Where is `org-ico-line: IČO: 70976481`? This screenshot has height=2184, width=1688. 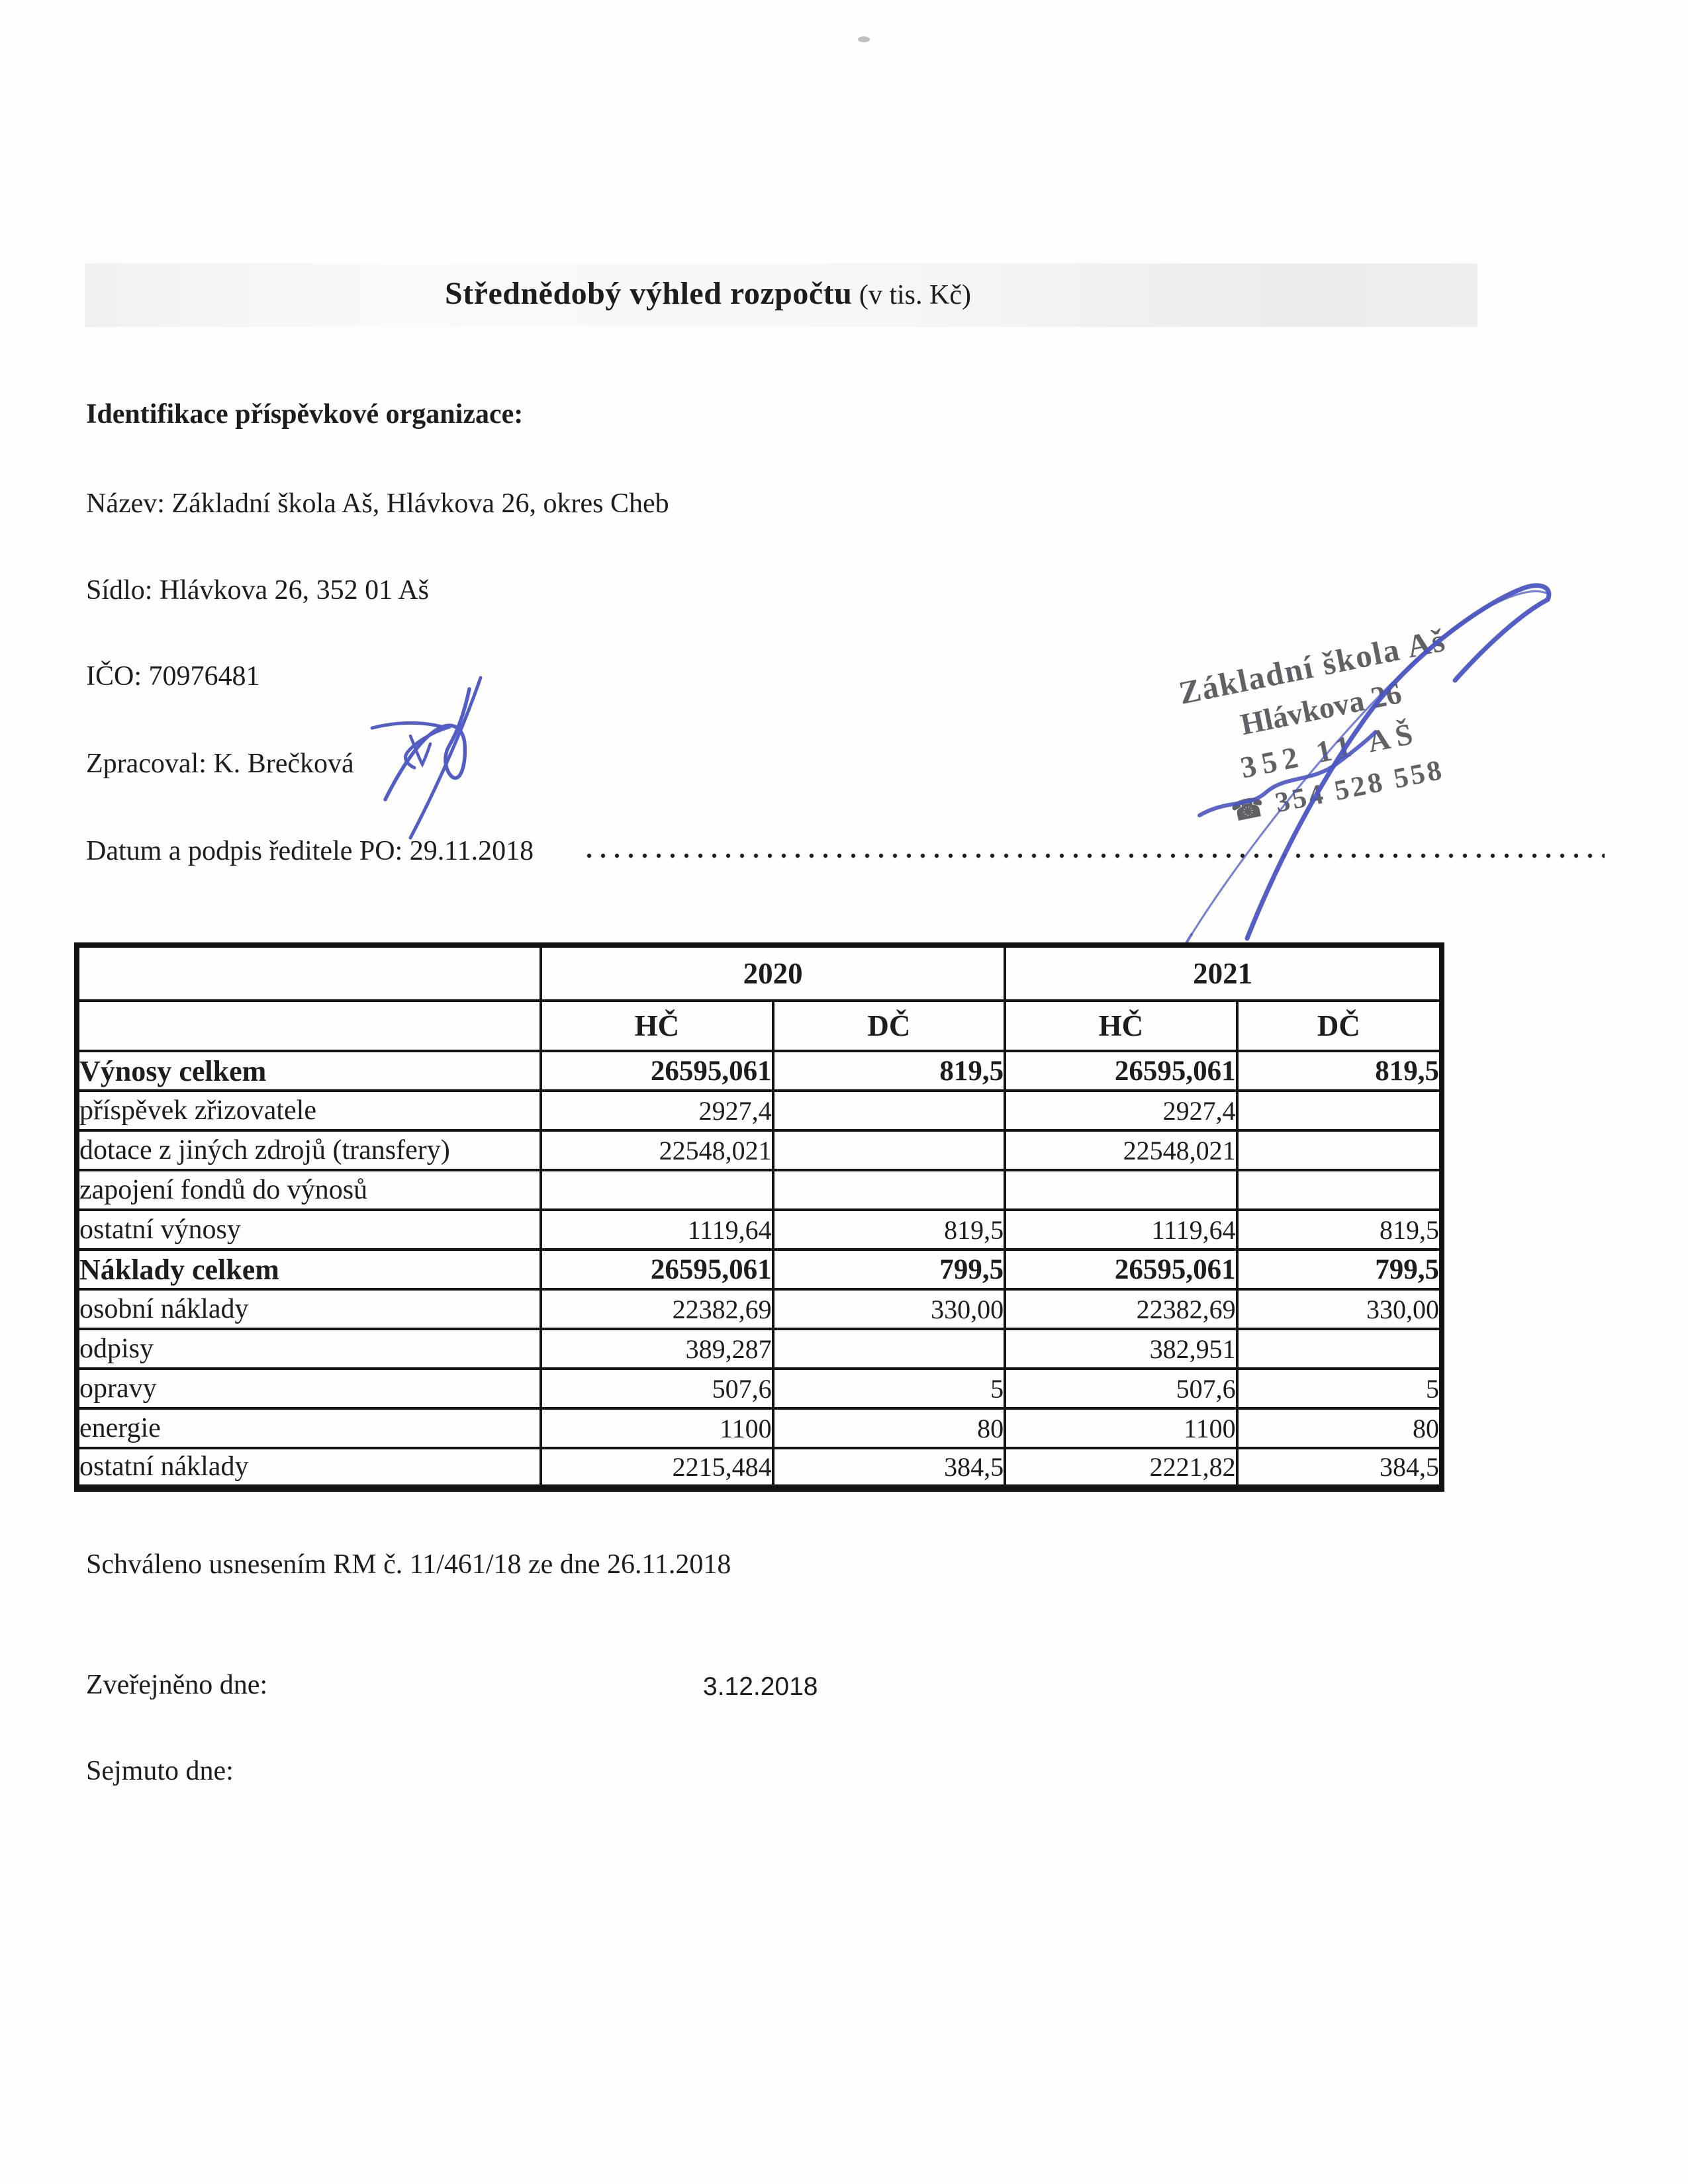 org-ico-line: IČO: 70976481 is located at coordinates (173, 676).